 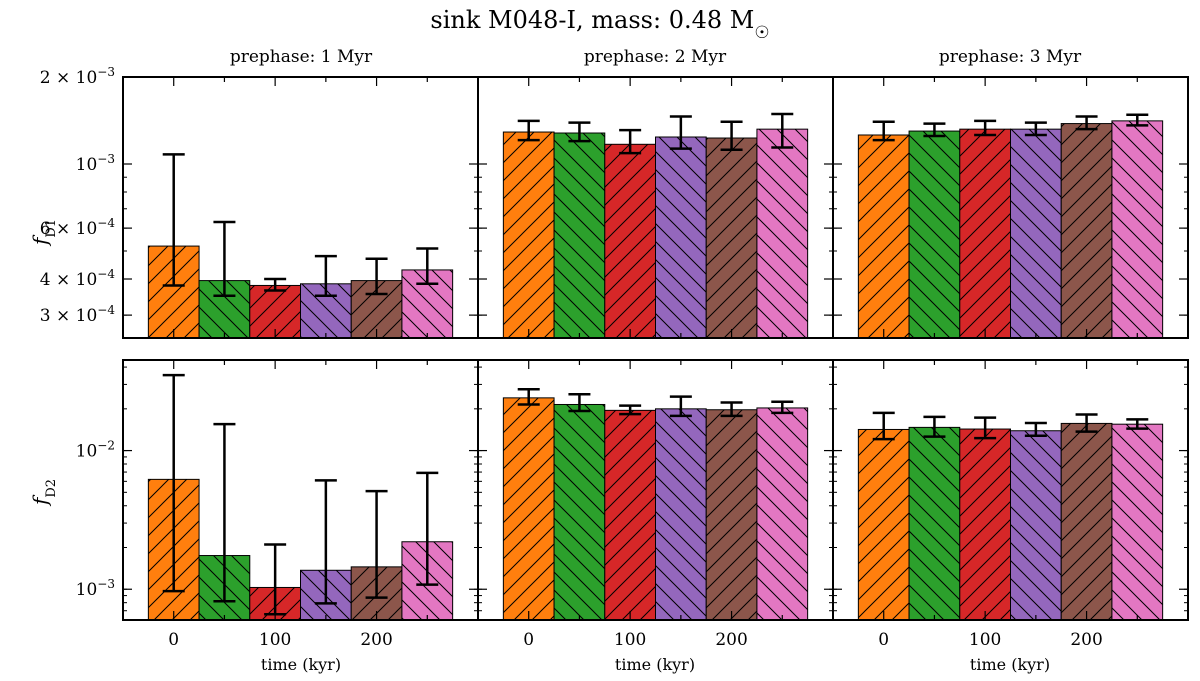 What do you see at coordinates (78, 314) in the screenshot?
I see `y-tick-label: 3 × 10⁻⁴` at bounding box center [78, 314].